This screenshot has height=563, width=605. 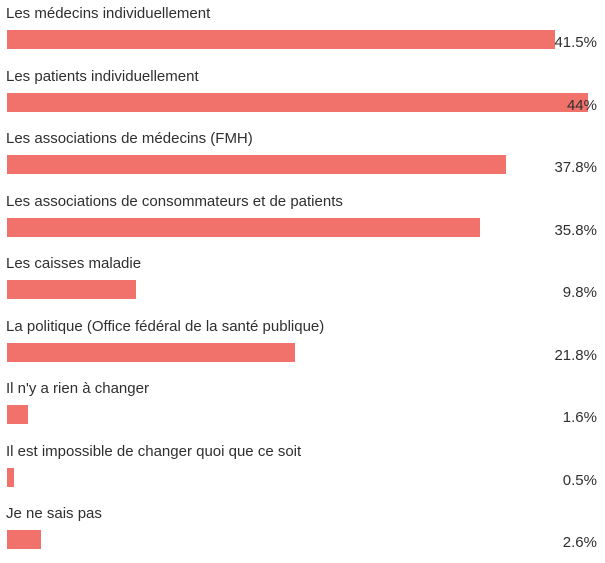 I want to click on category-label: Les associations de médecins (FMH), so click(x=129, y=138).